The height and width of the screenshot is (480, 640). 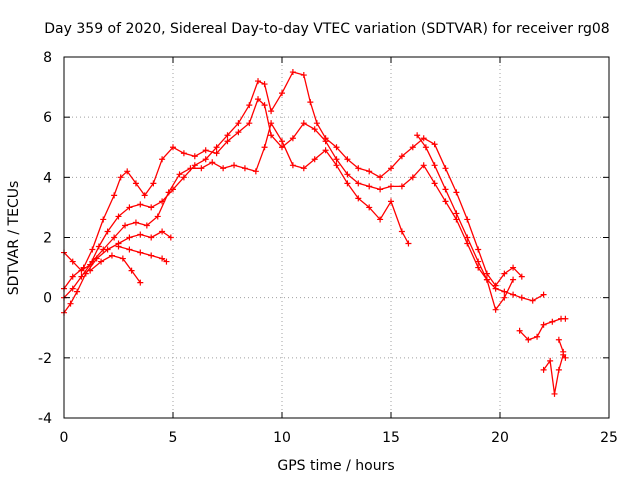 I want to click on y-tick-label: -4, so click(x=45, y=419).